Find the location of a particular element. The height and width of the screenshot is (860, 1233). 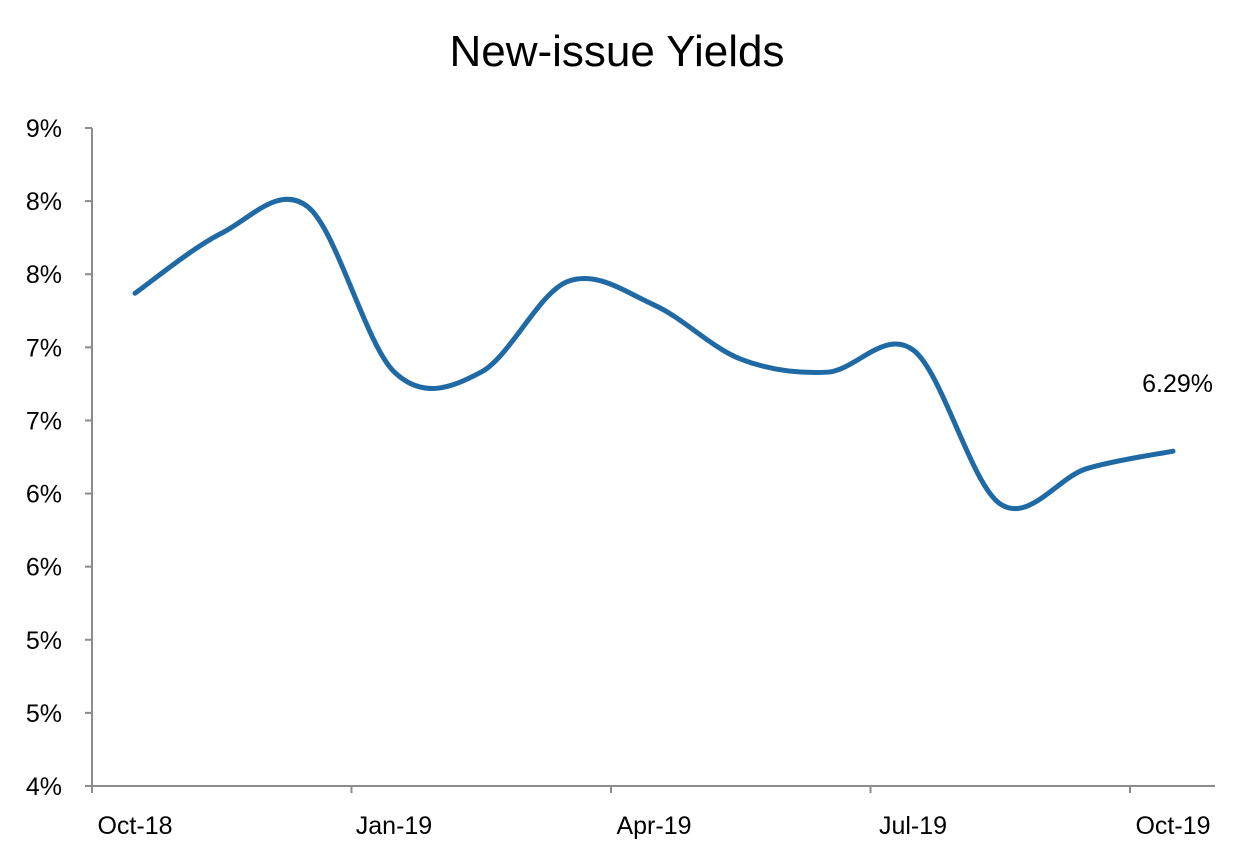

chart-title: New-issue Yields is located at coordinates (616, 51).